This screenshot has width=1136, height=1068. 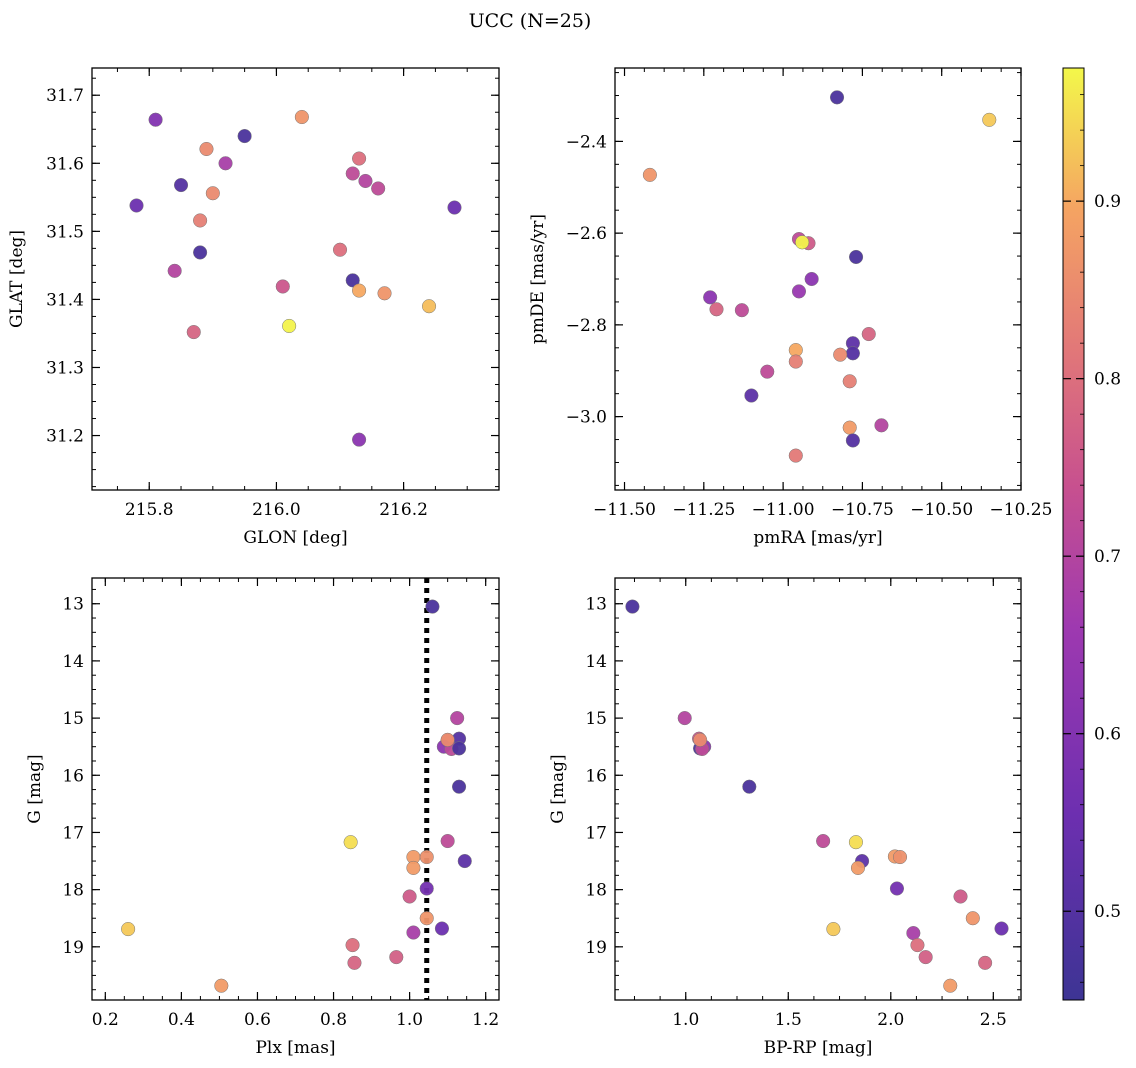 What do you see at coordinates (703, 510) in the screenshot?
I see `x-tick-label: −11.25` at bounding box center [703, 510].